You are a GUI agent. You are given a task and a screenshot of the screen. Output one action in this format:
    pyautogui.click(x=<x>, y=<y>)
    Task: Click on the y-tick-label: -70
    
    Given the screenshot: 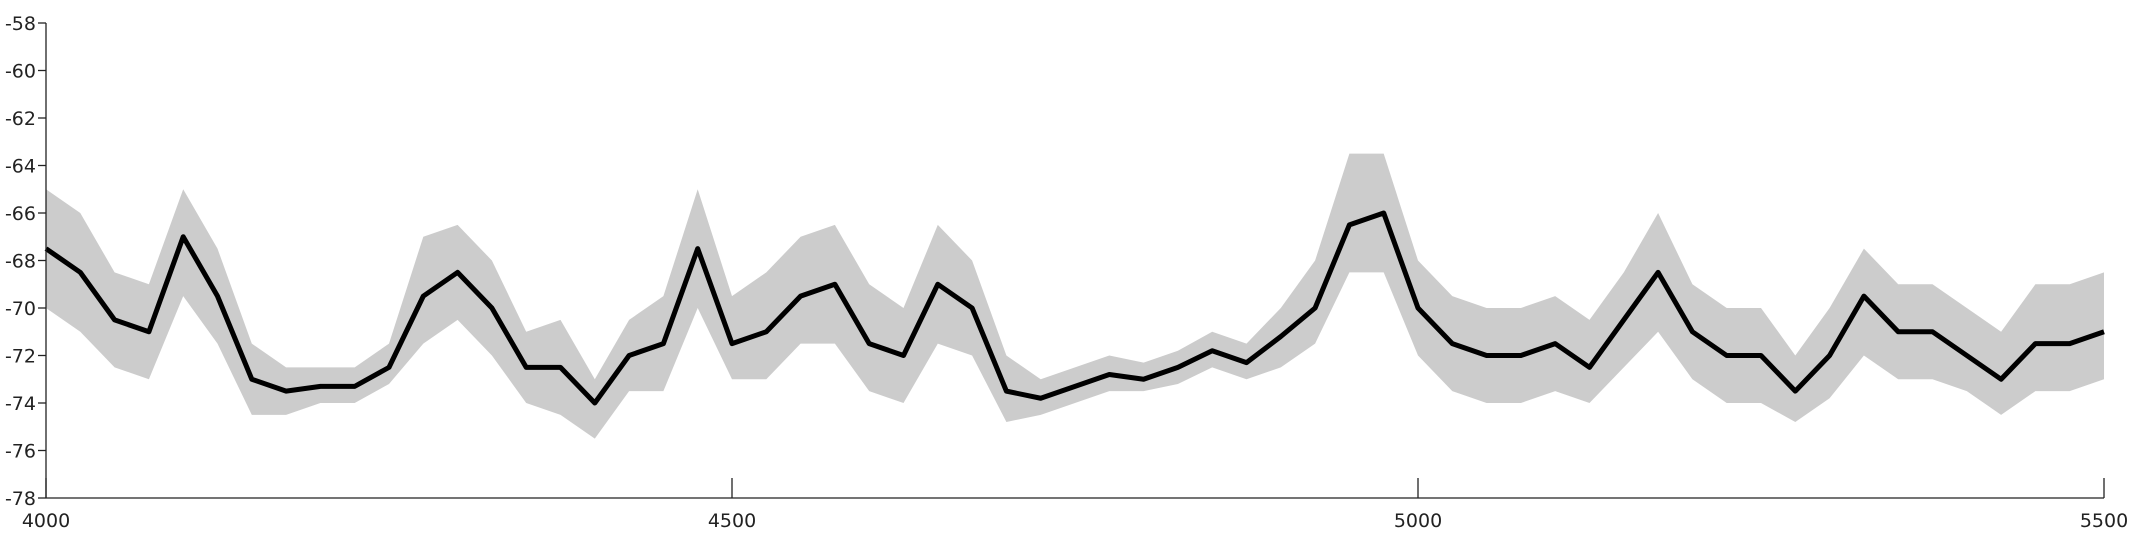 What is the action you would take?
    pyautogui.click(x=20, y=309)
    